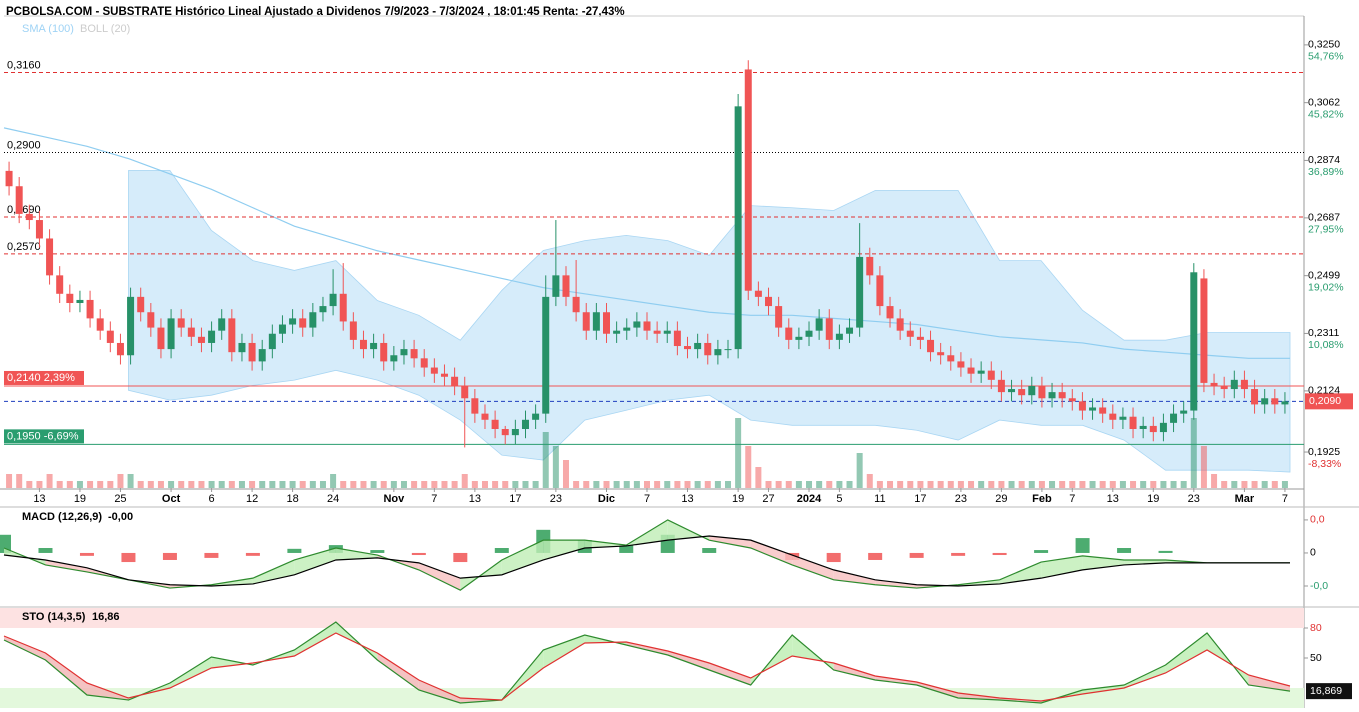 The width and height of the screenshot is (1359, 712). Describe the element at coordinates (646, 555) in the screenshot. I see `macd-line` at that location.